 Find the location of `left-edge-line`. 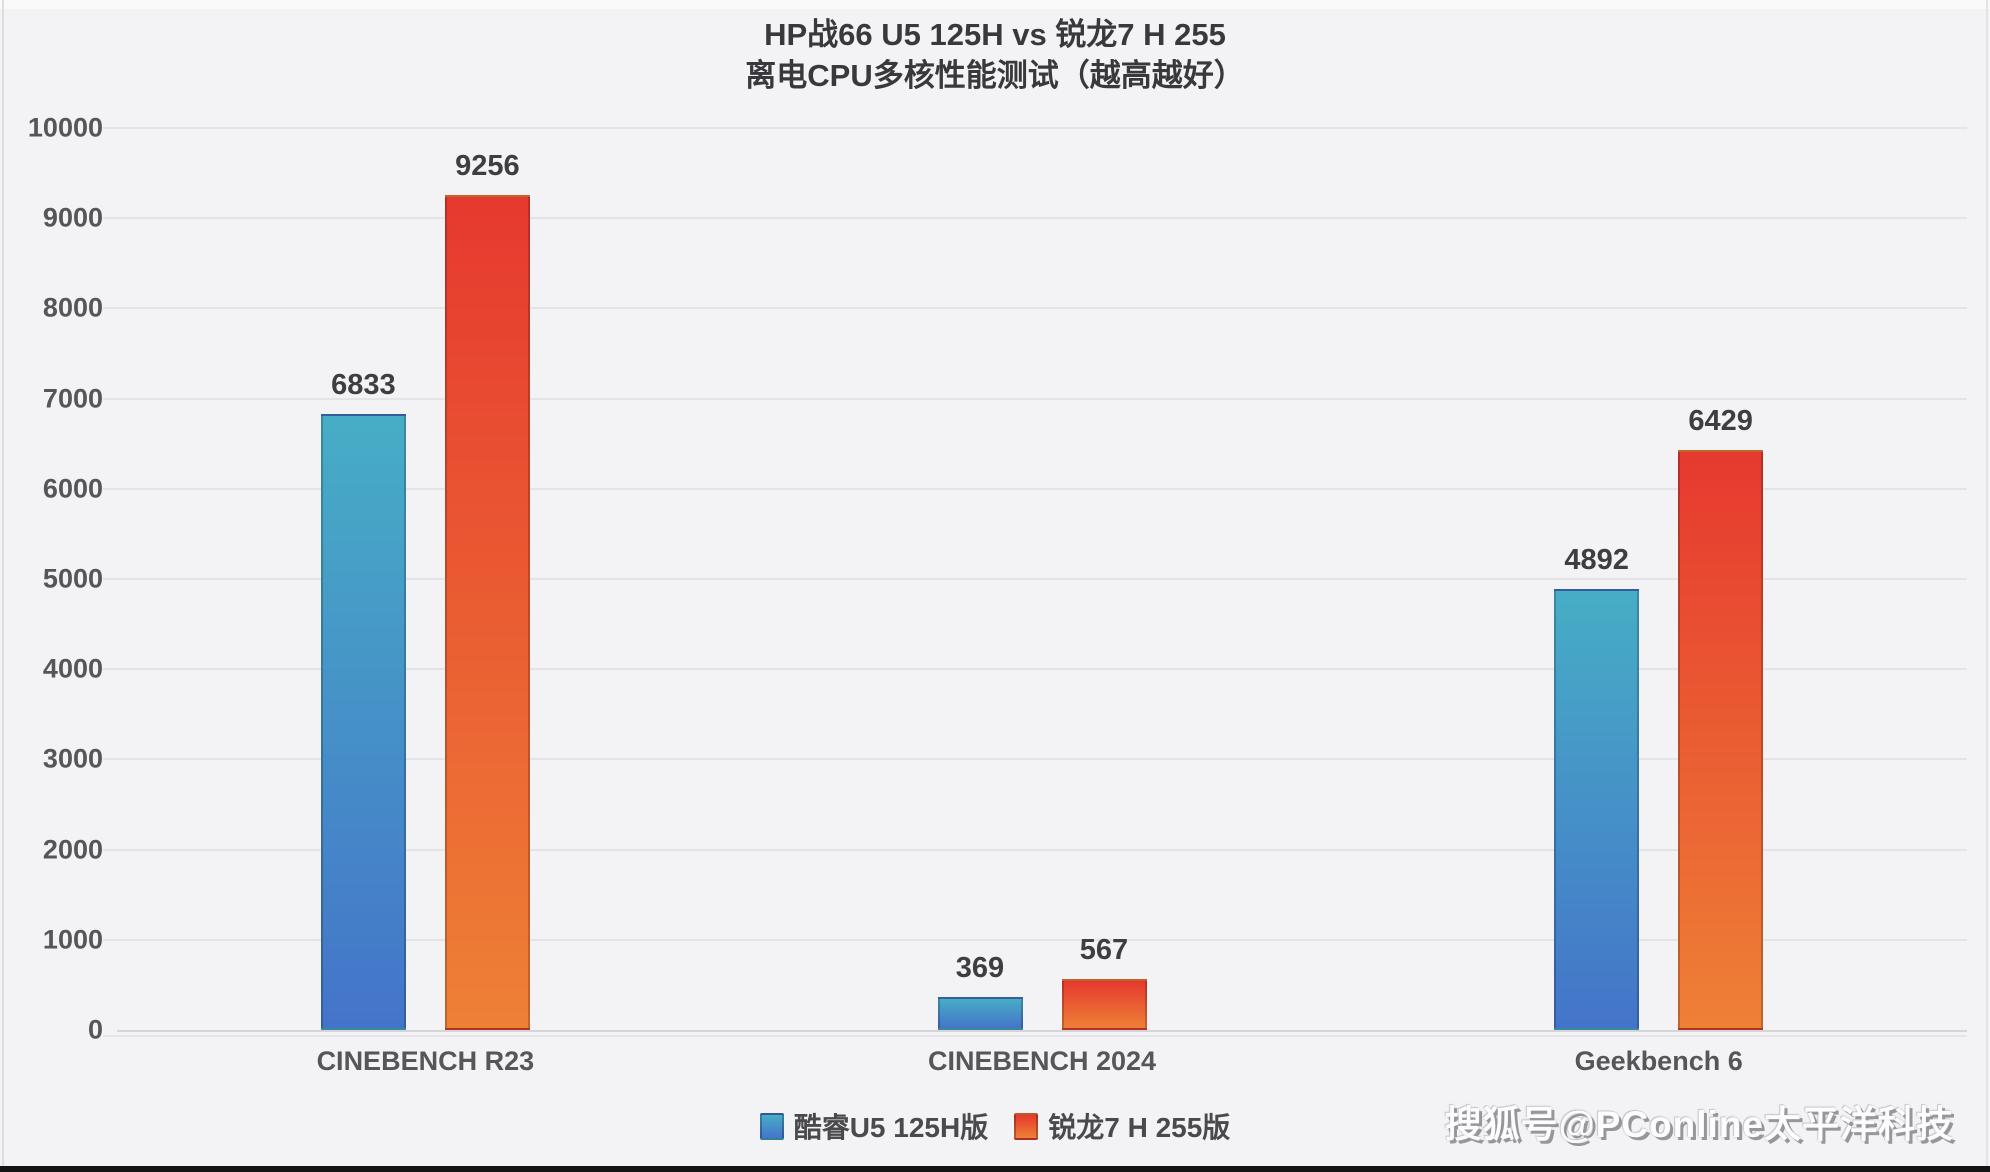

left-edge-line is located at coordinates (3, 586).